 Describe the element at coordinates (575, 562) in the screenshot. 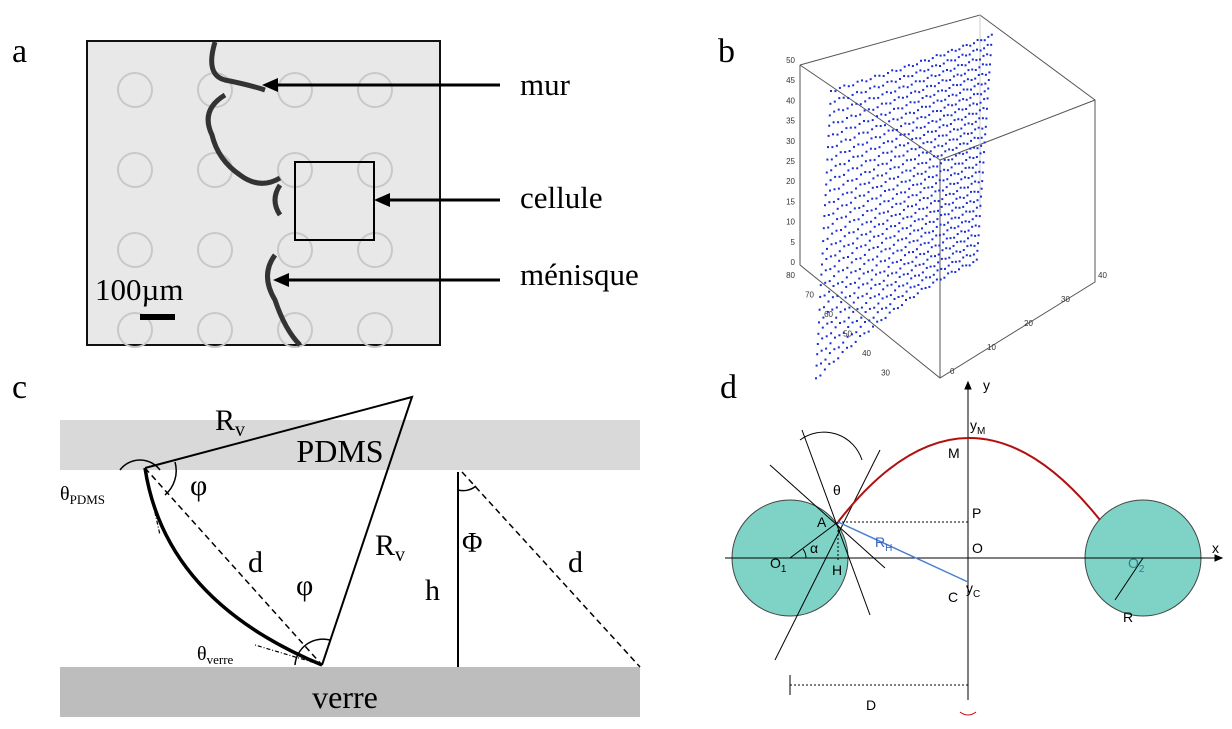

I see `label: d` at that location.